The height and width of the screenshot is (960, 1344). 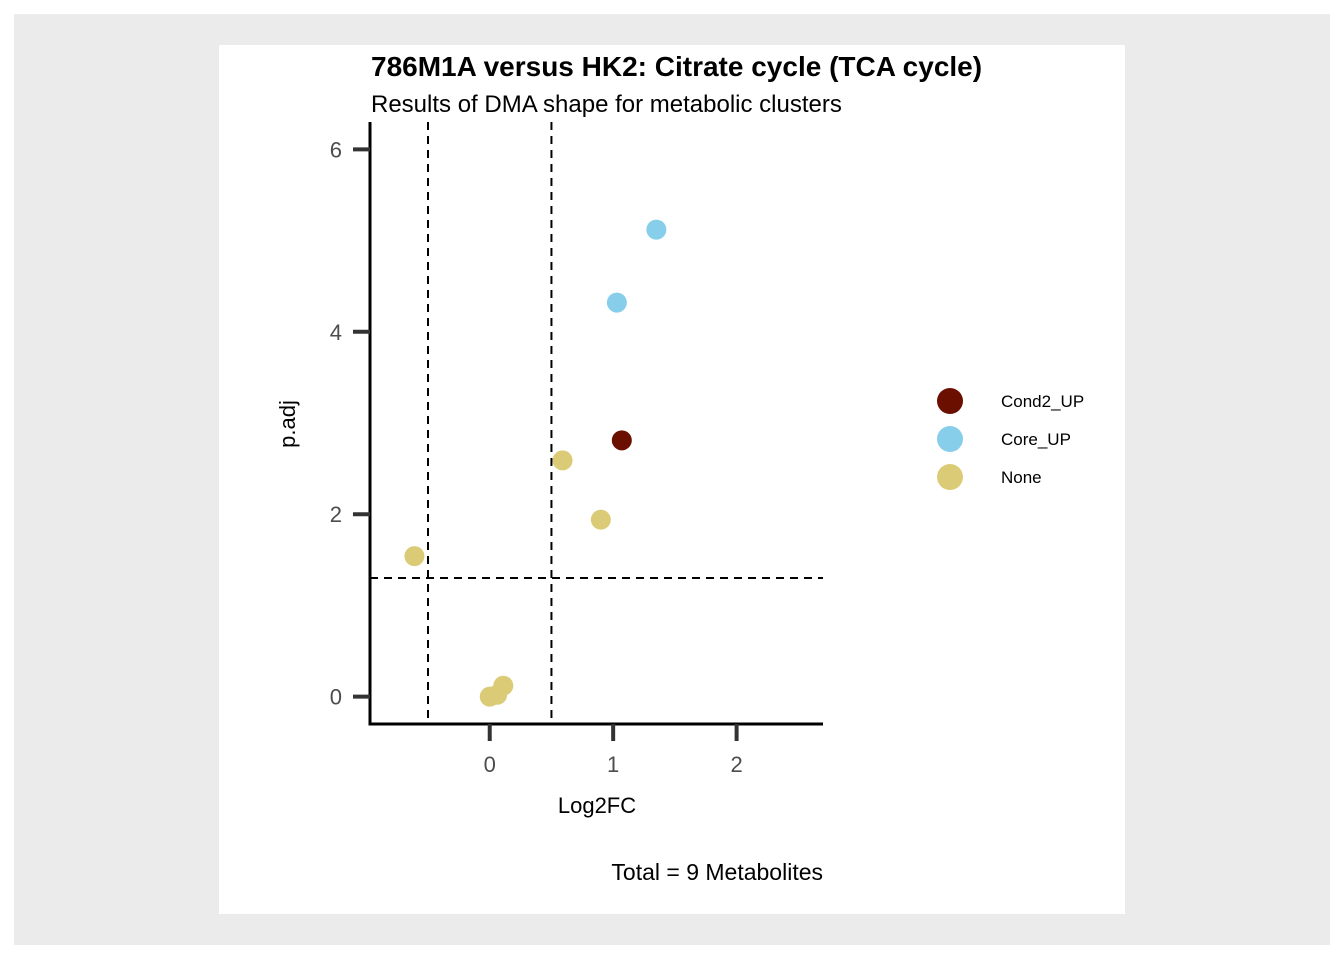 I want to click on chart-caption: Total = 9 Metabolites, so click(x=717, y=872).